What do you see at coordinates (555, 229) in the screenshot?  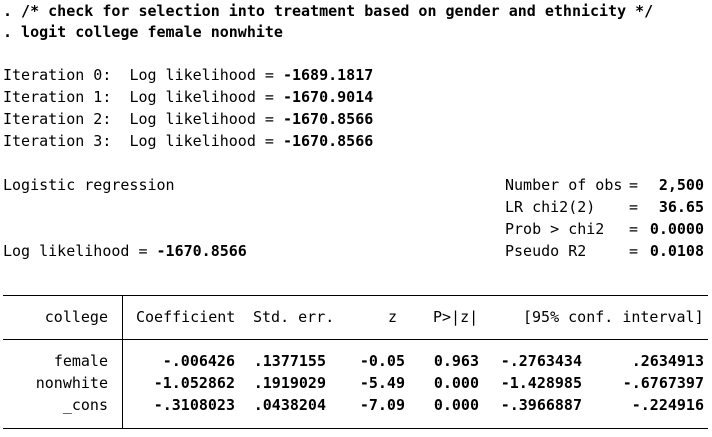 I see `stat-label: Prob > chi2` at bounding box center [555, 229].